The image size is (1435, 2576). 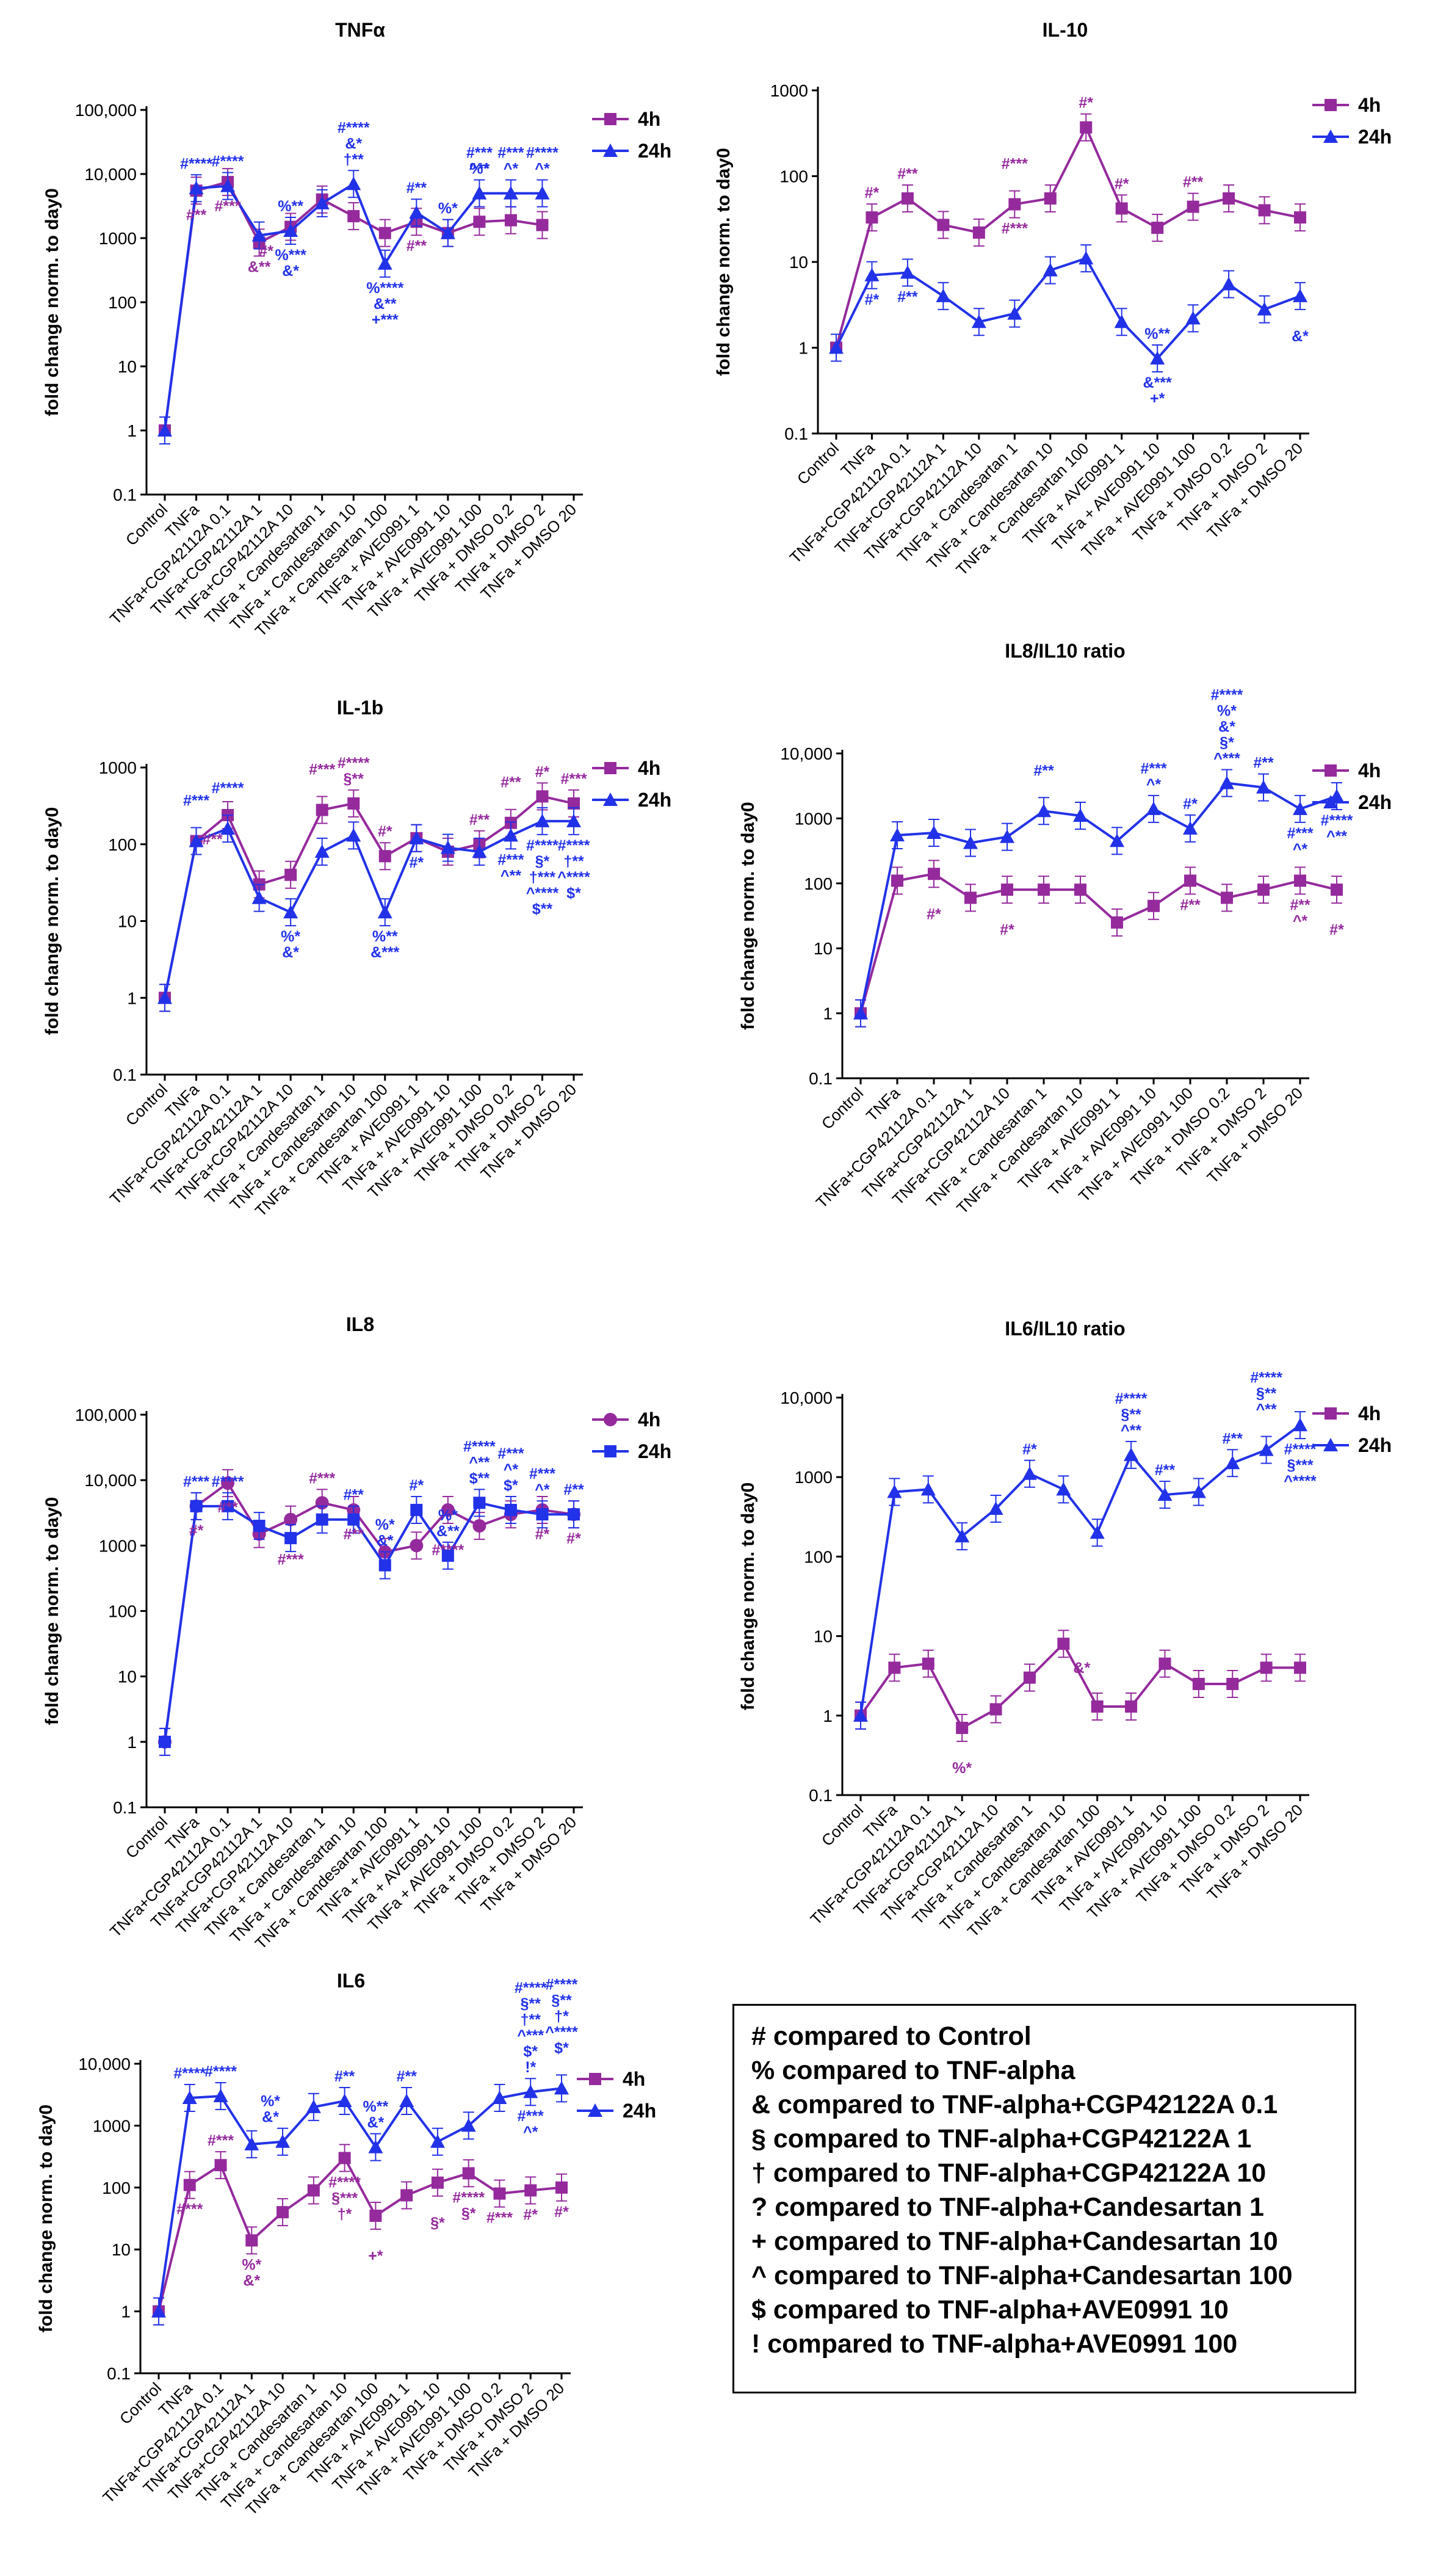 I want to click on chart-title: IL8, so click(x=360, y=1324).